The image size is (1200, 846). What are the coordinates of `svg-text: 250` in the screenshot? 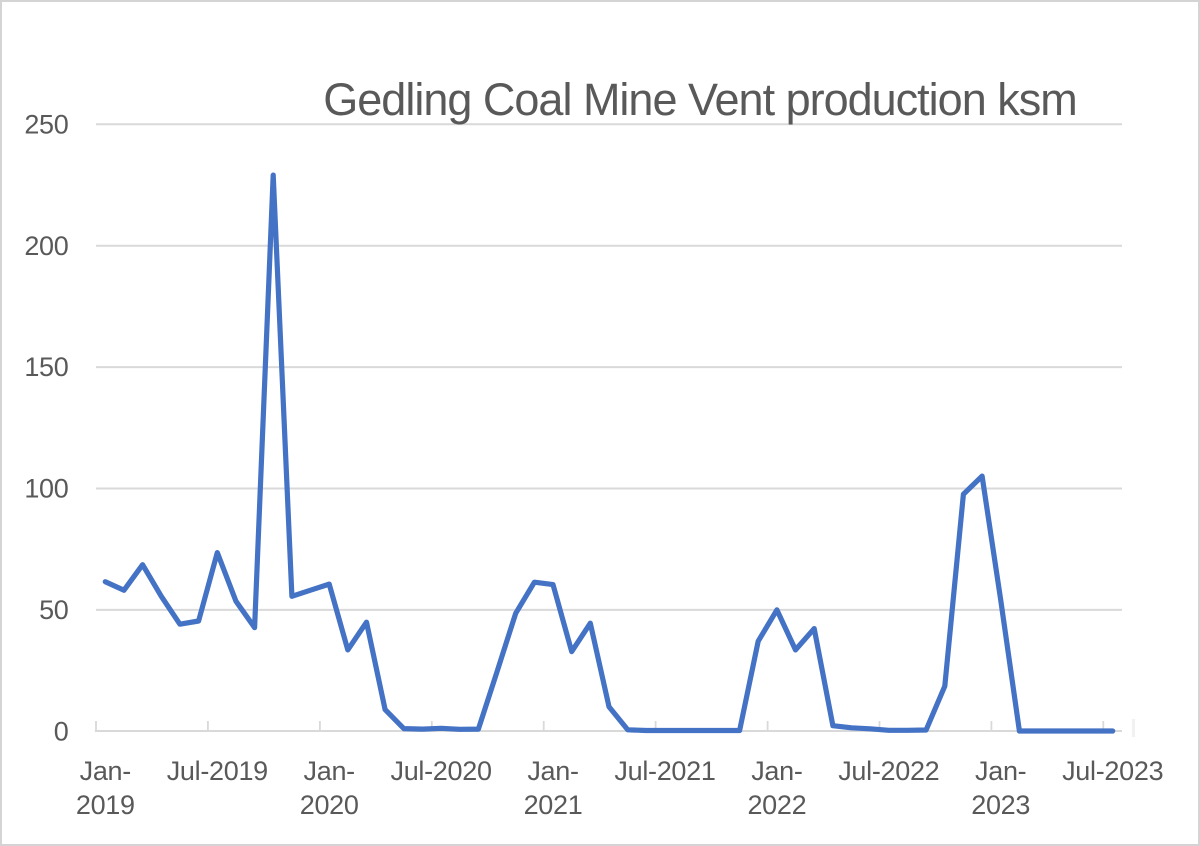 It's located at (46, 124).